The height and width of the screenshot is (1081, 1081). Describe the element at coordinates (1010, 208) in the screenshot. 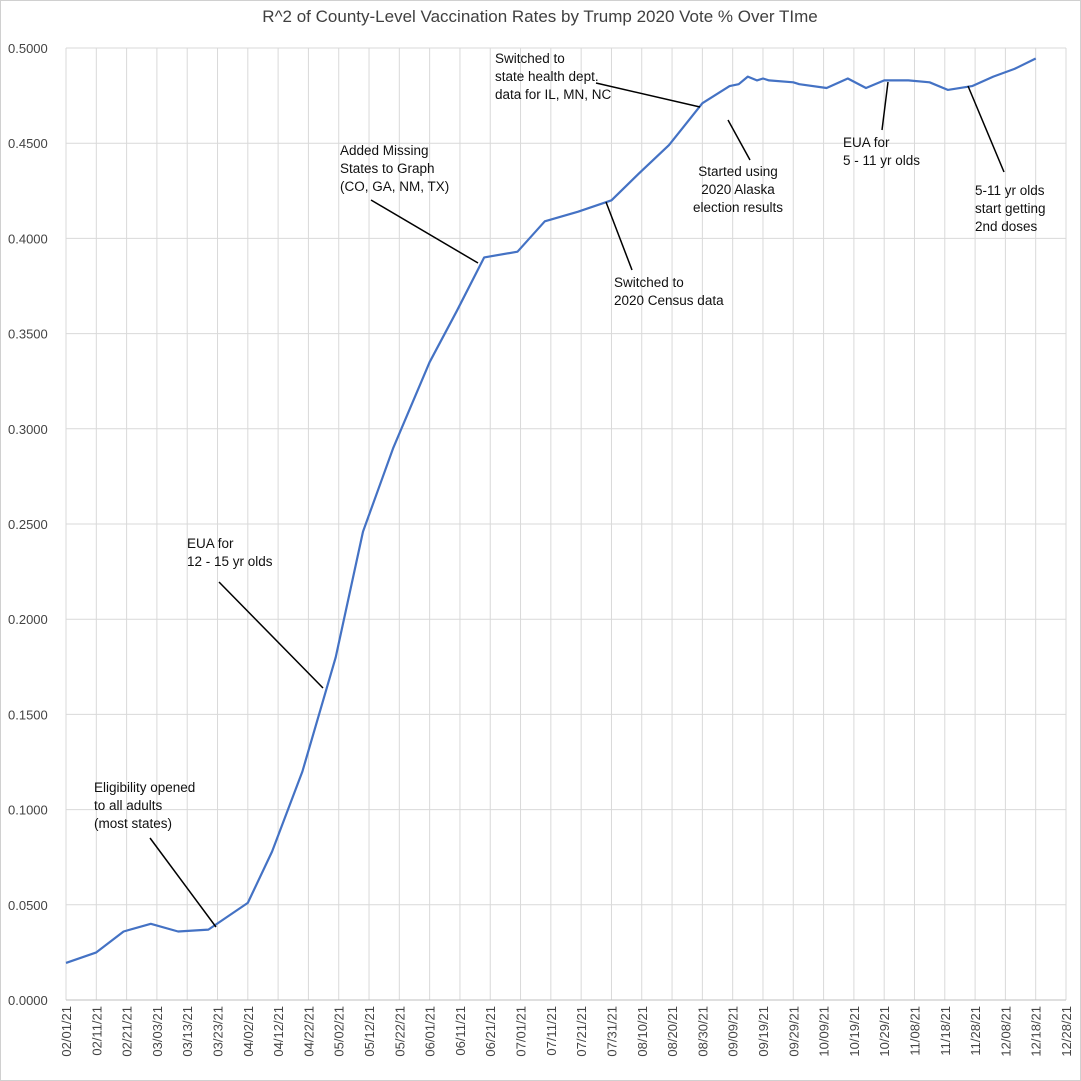

I see `annotation-text: start getting` at that location.